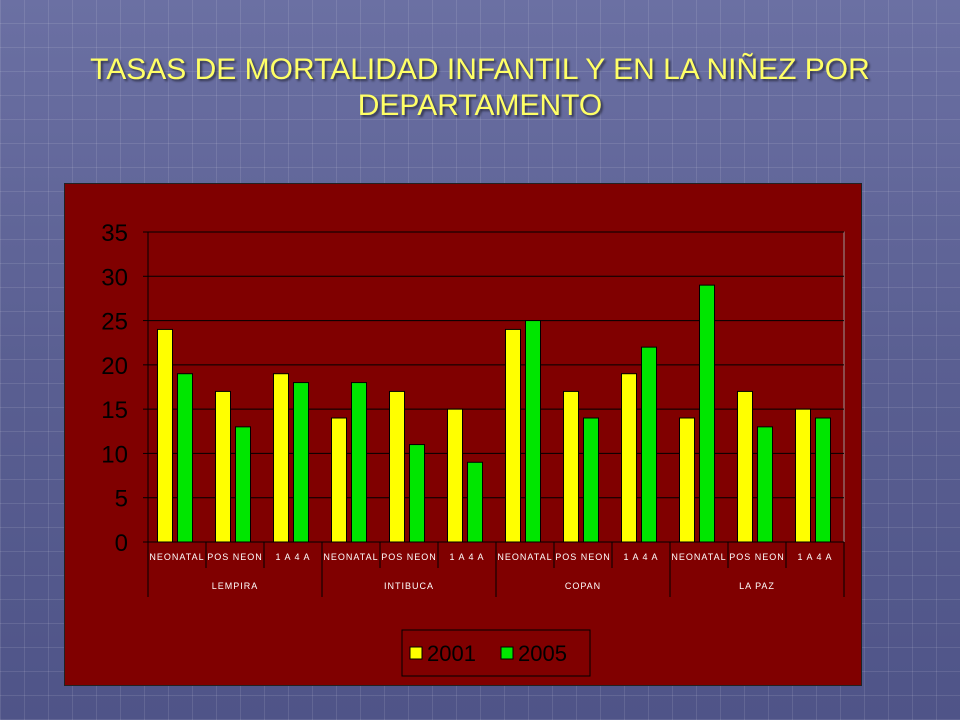  Describe the element at coordinates (583, 586) in the screenshot. I see `group-label: COPAN` at that location.